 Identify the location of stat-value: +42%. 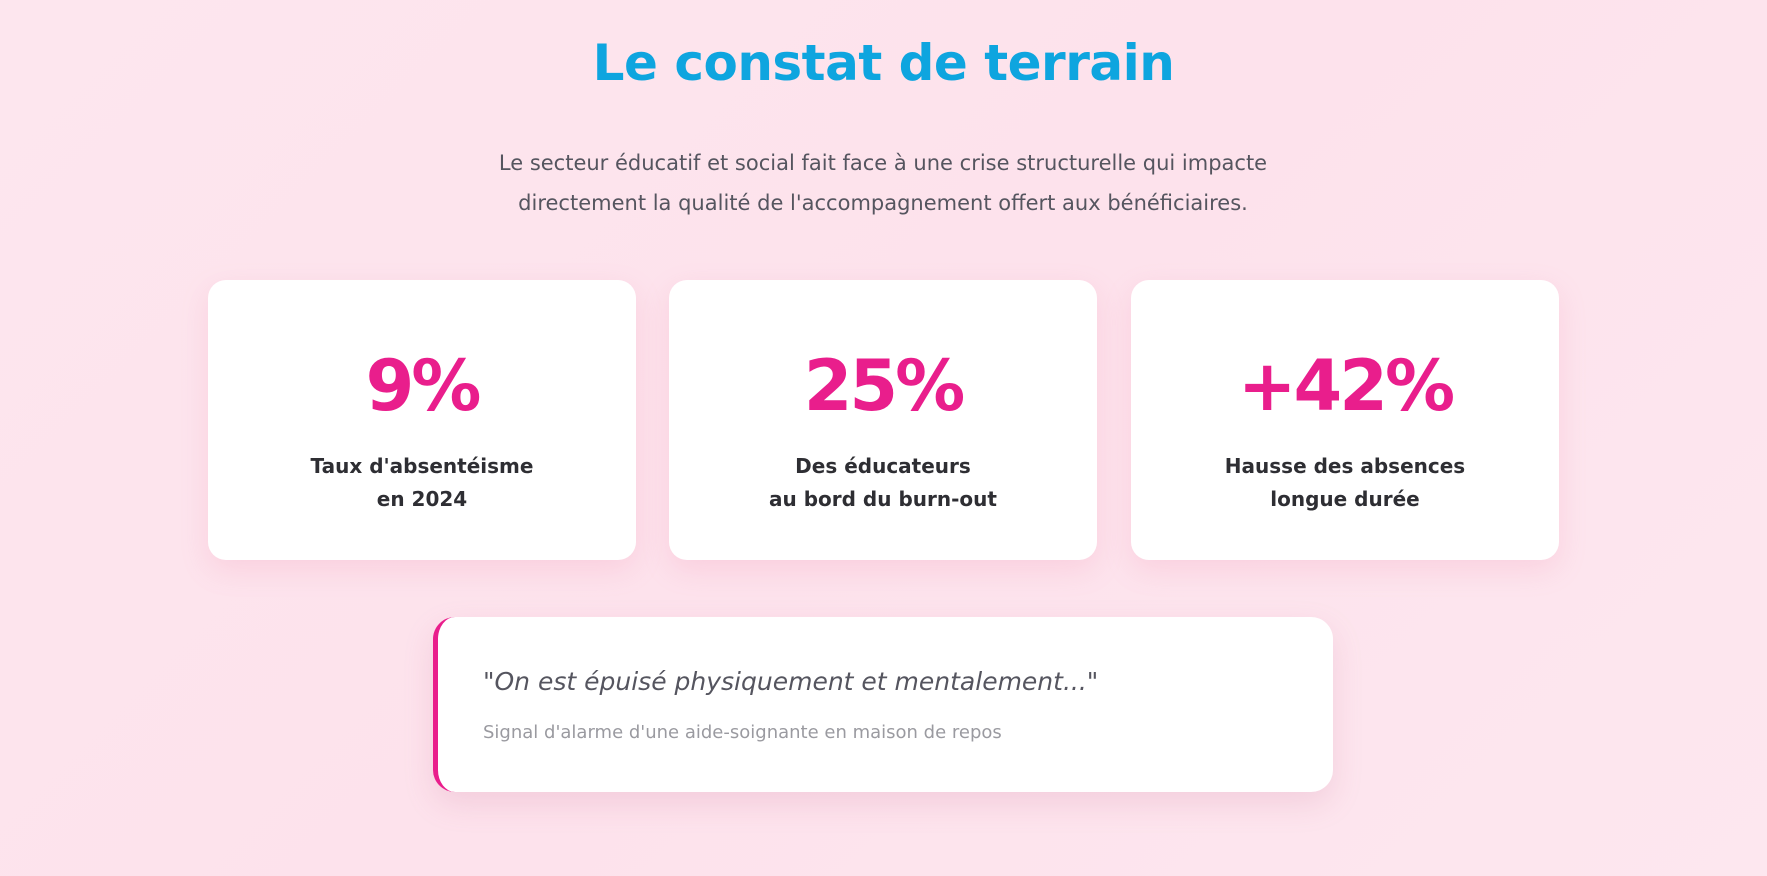
(1346, 386).